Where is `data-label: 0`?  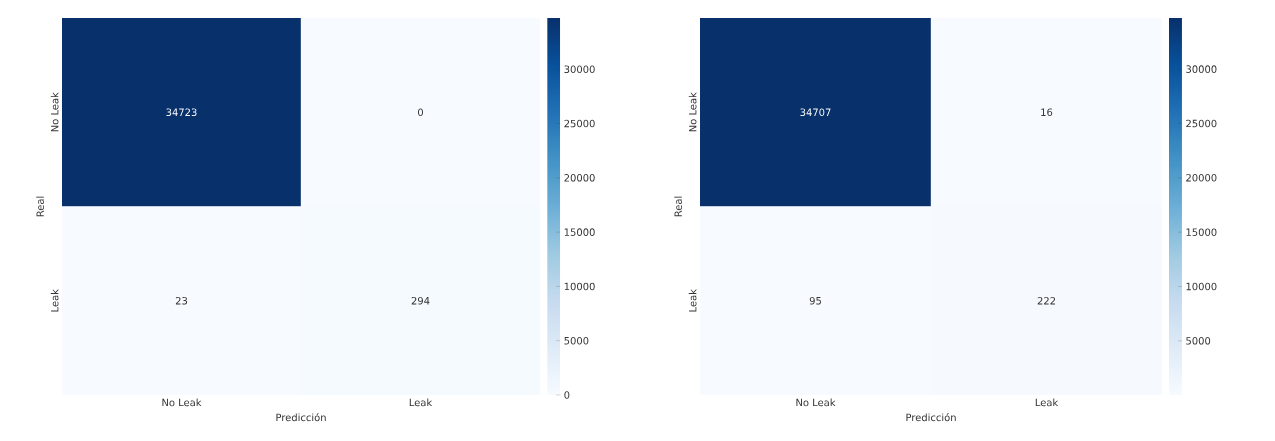
data-label: 0 is located at coordinates (420, 112).